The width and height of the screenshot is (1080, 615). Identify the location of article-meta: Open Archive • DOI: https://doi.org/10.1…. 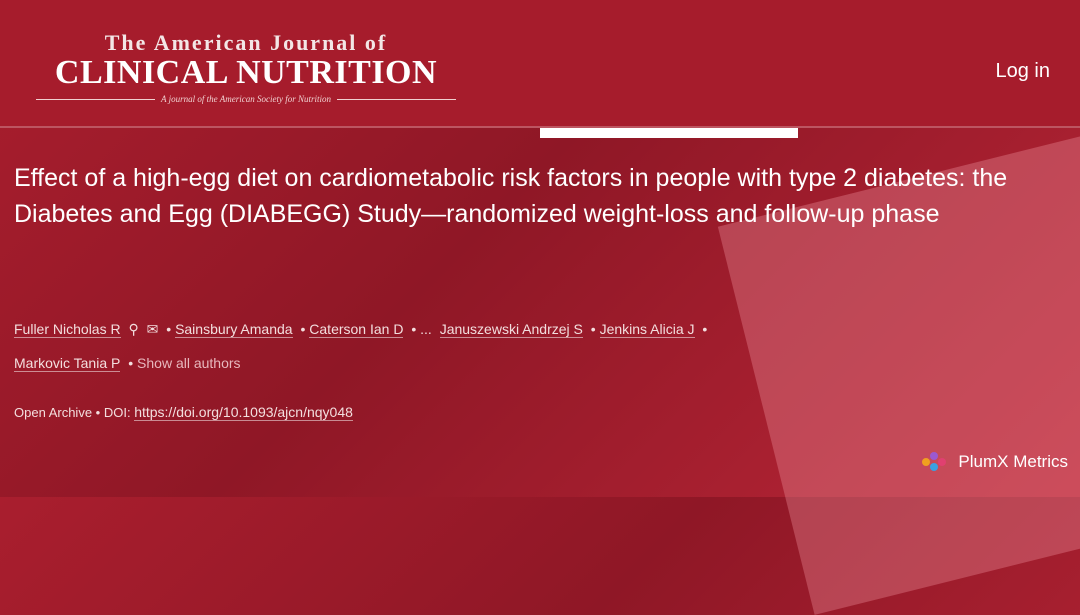
(183, 412).